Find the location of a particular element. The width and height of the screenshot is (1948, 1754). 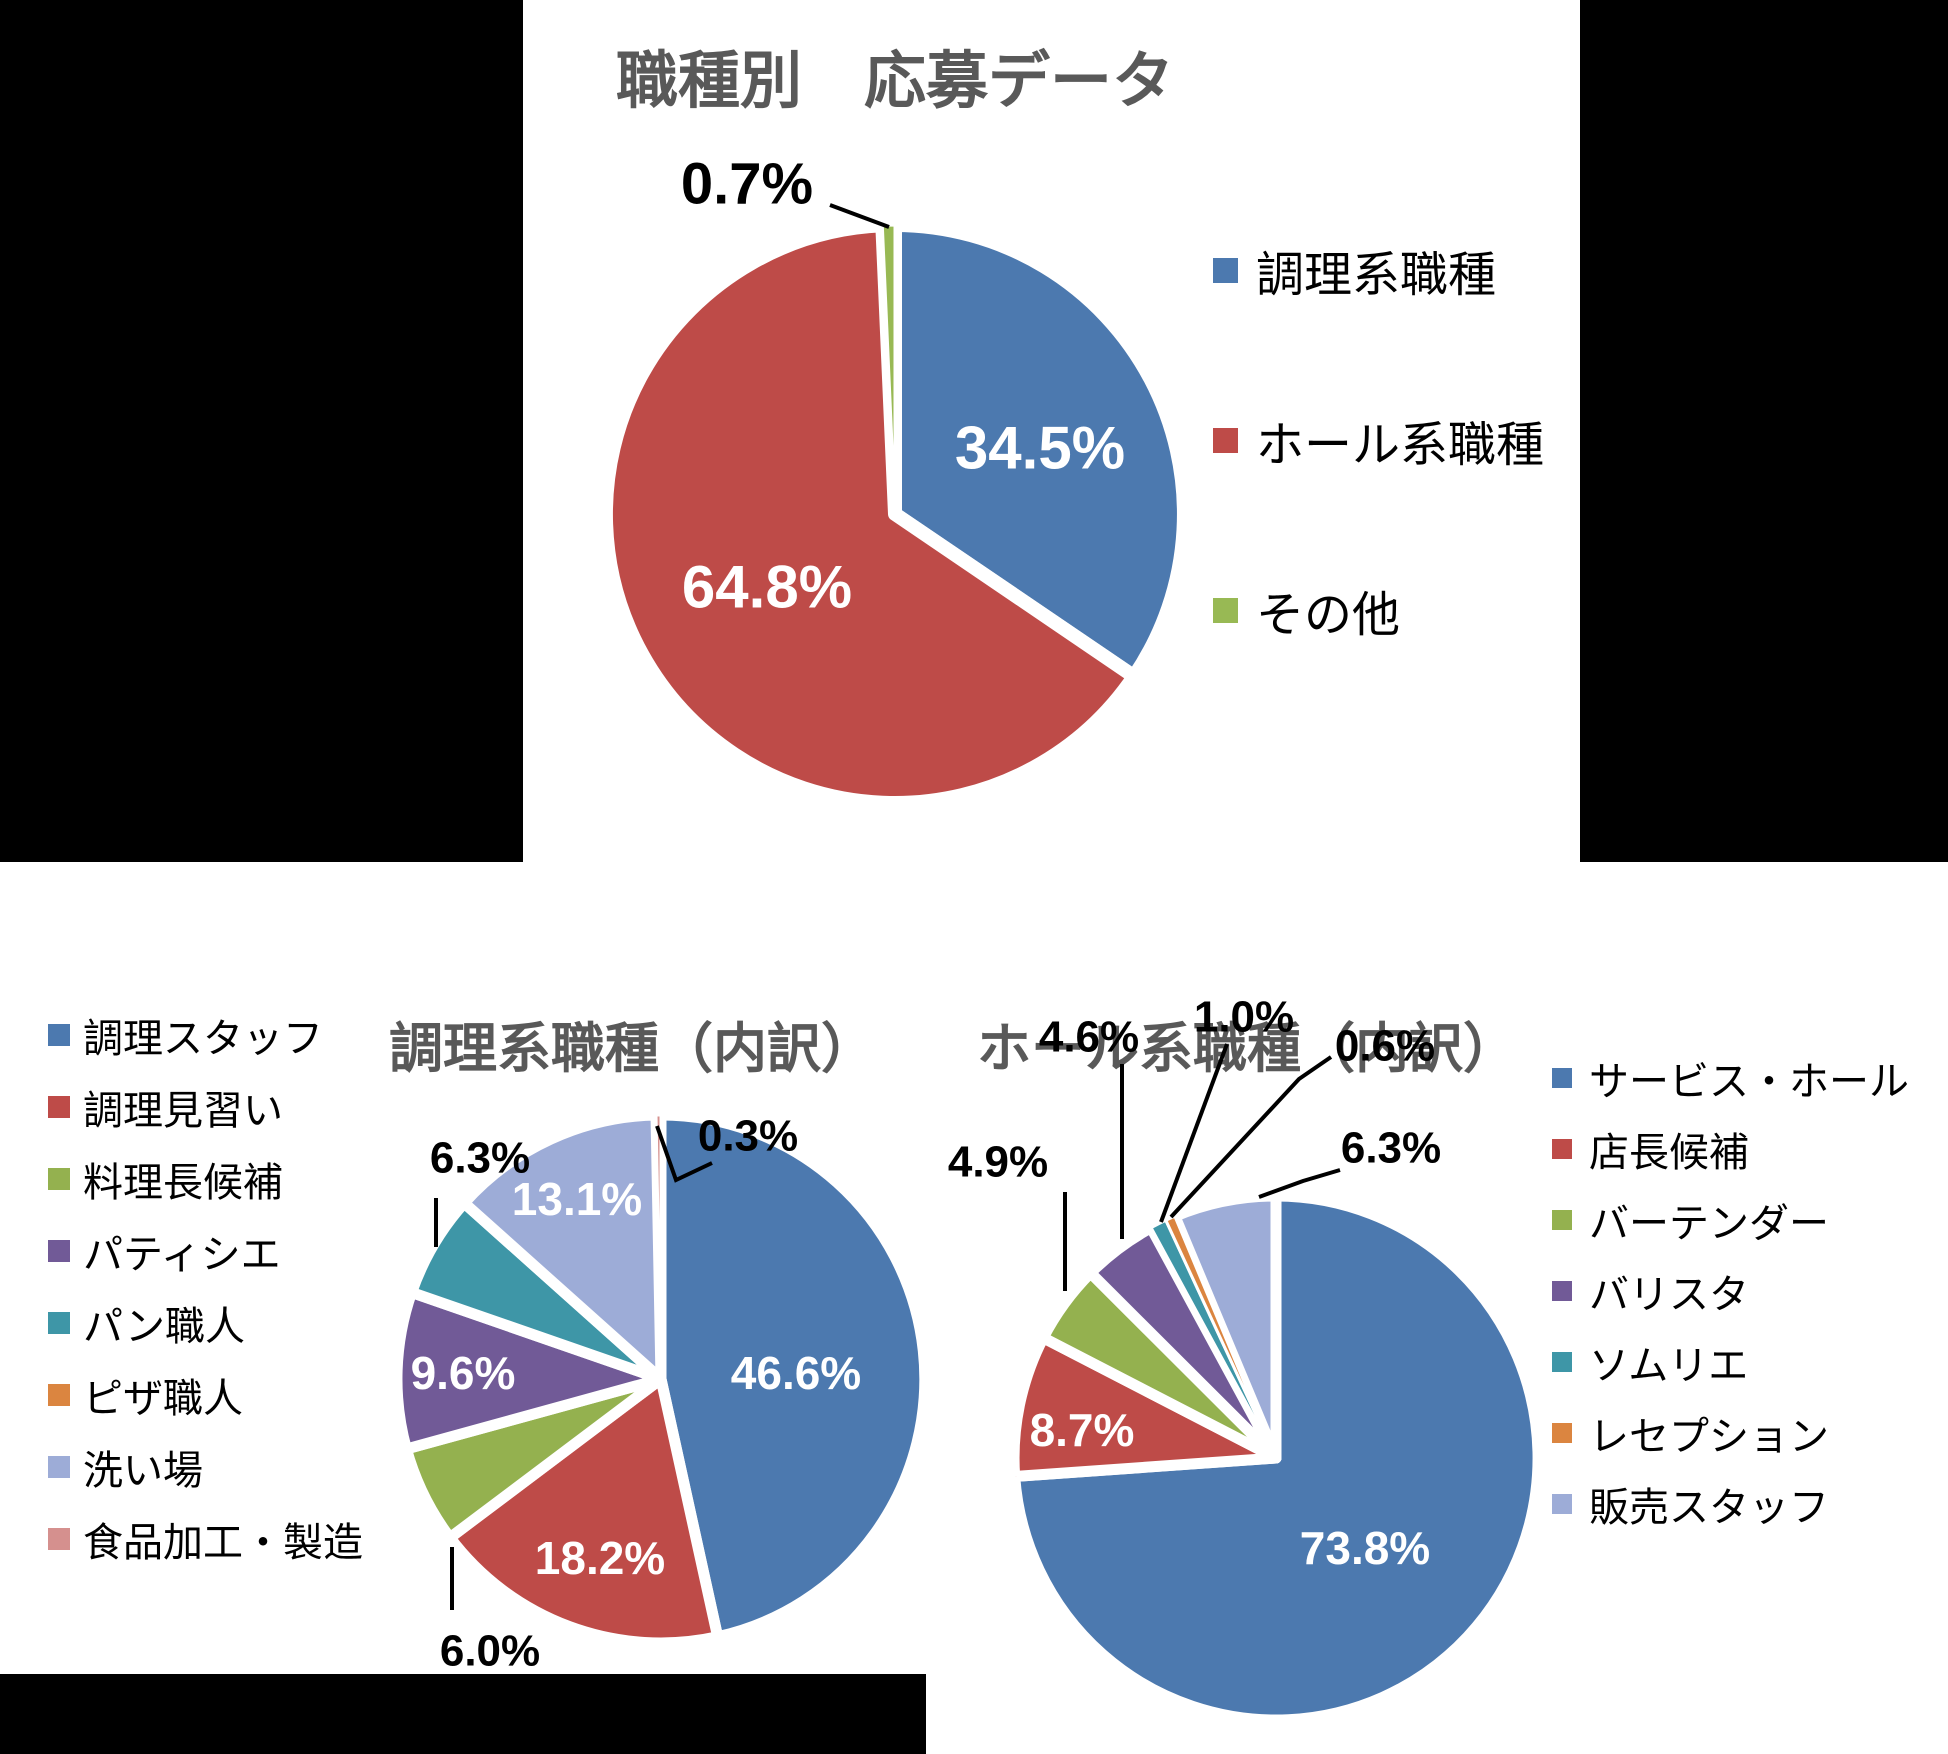

legend-label: 販売スタッフ is located at coordinates (1709, 1507).